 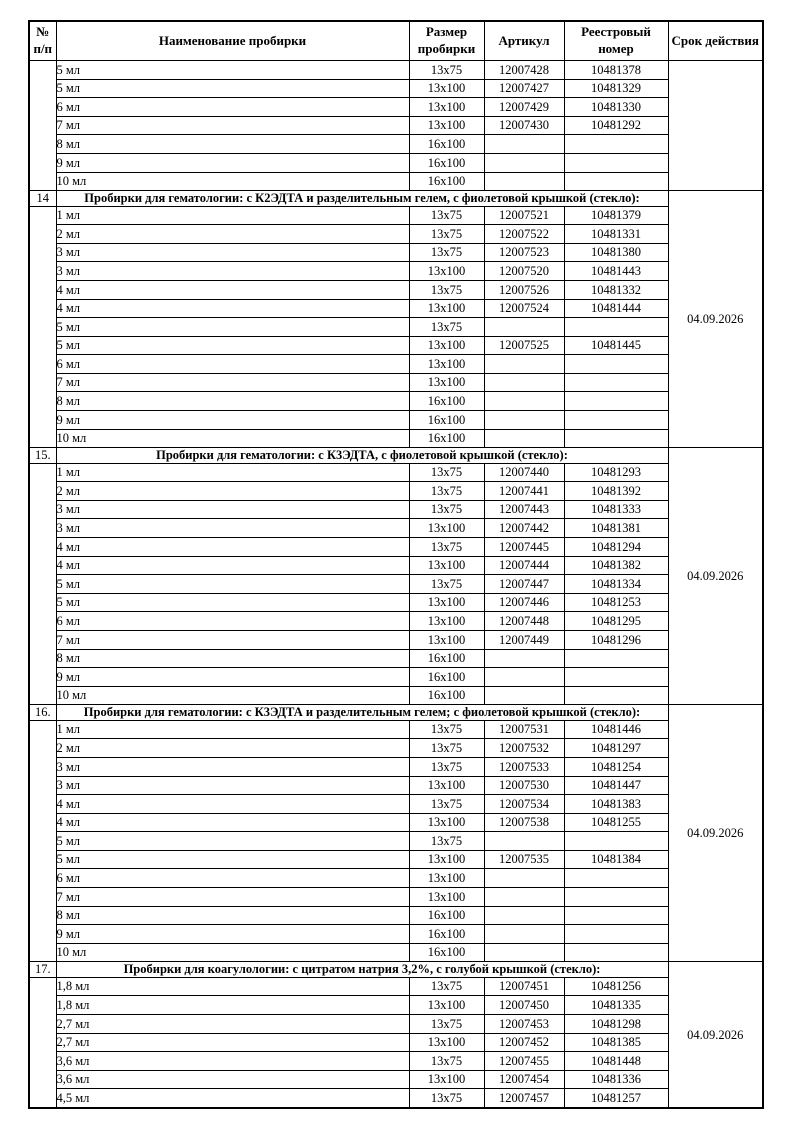 What do you see at coordinates (616, 472) in the screenshot?
I see `row-reg-number: 10481293` at bounding box center [616, 472].